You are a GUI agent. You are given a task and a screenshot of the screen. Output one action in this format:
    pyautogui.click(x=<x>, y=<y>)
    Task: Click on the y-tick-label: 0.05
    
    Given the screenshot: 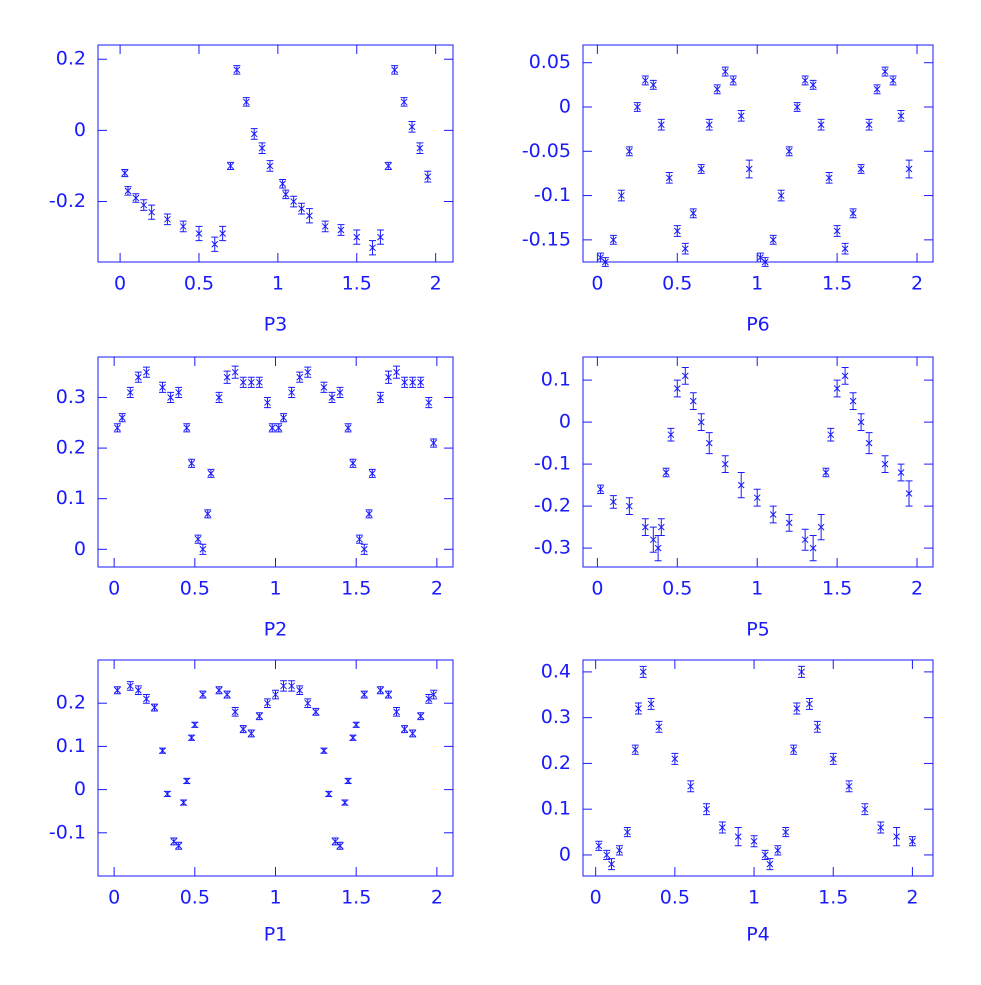 What is the action you would take?
    pyautogui.click(x=550, y=62)
    